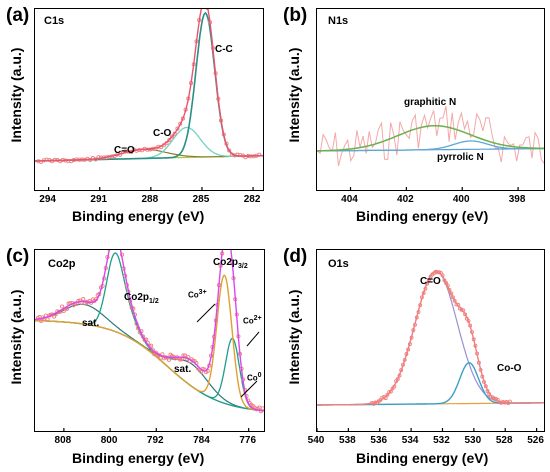  What do you see at coordinates (136, 297) in the screenshot?
I see `co2p12-text: Co2p` at bounding box center [136, 297].